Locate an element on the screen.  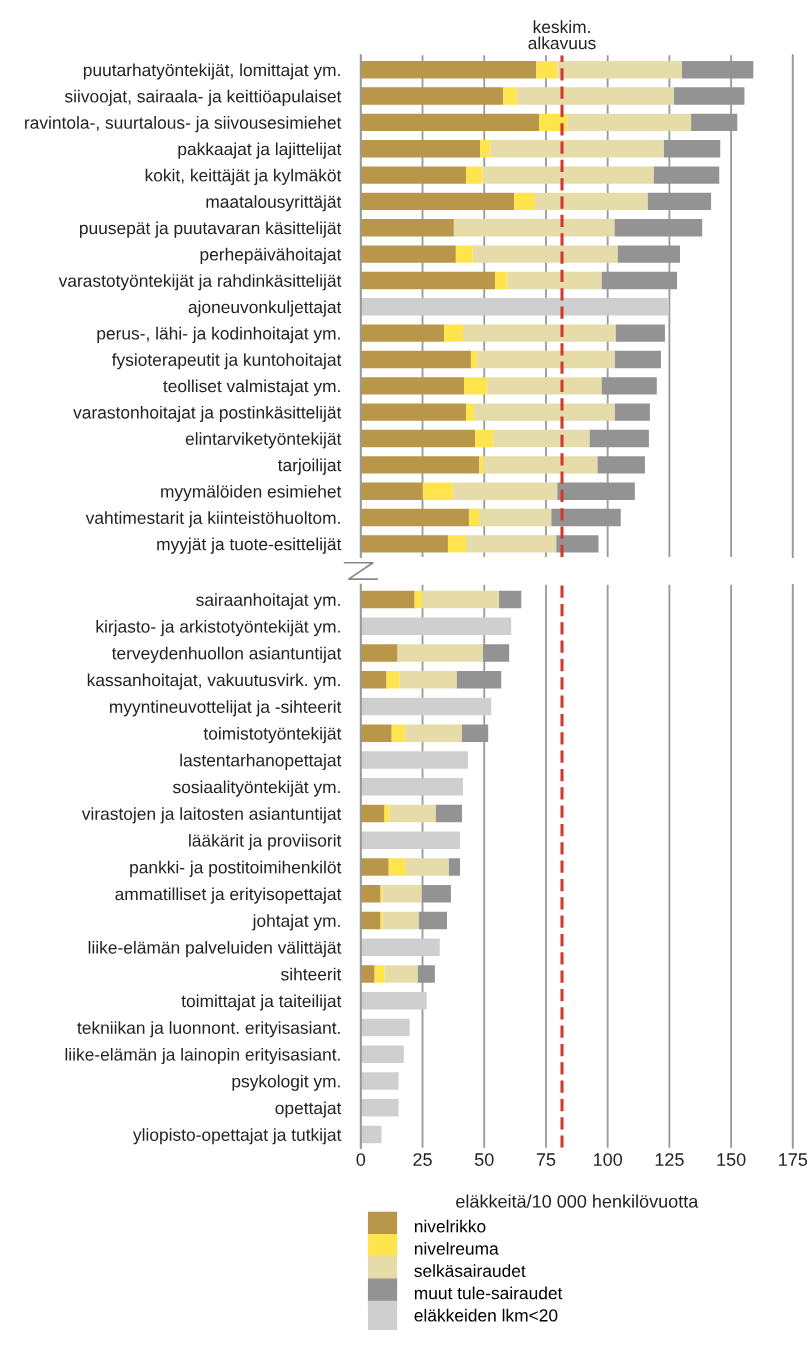
y-tick-label: sihteerit is located at coordinates (311, 974).